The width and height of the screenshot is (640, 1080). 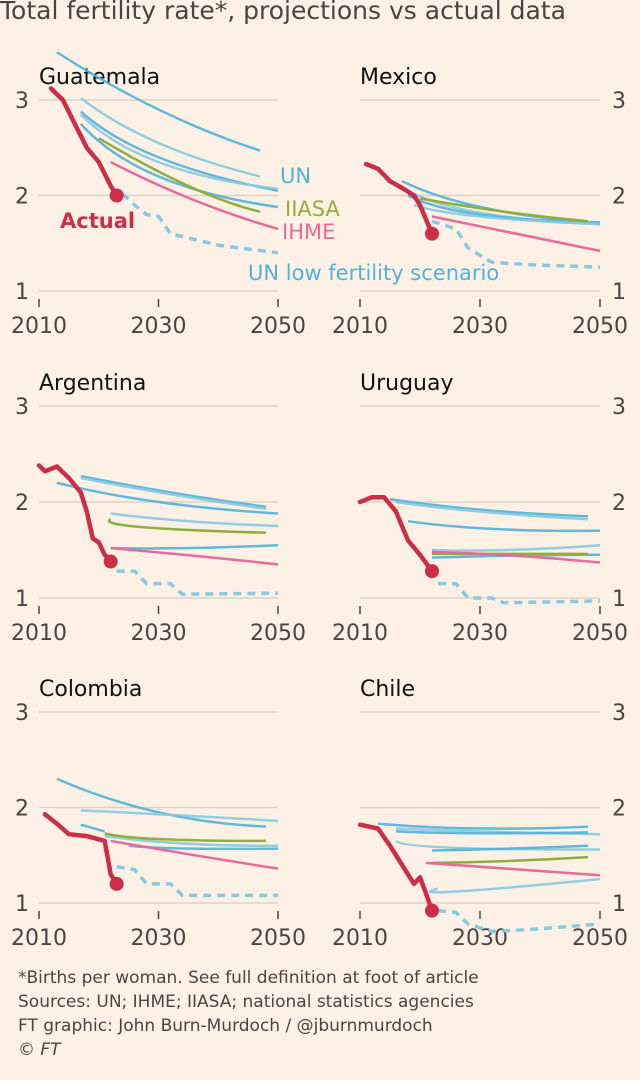 I want to click on label-ihme: IHME, so click(x=308, y=232).